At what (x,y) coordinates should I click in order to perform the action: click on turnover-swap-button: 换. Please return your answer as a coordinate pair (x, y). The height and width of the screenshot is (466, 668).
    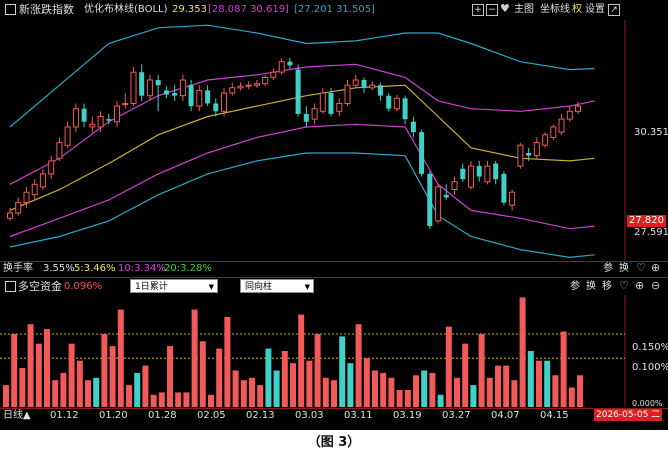
    Looking at the image, I should click on (624, 268).